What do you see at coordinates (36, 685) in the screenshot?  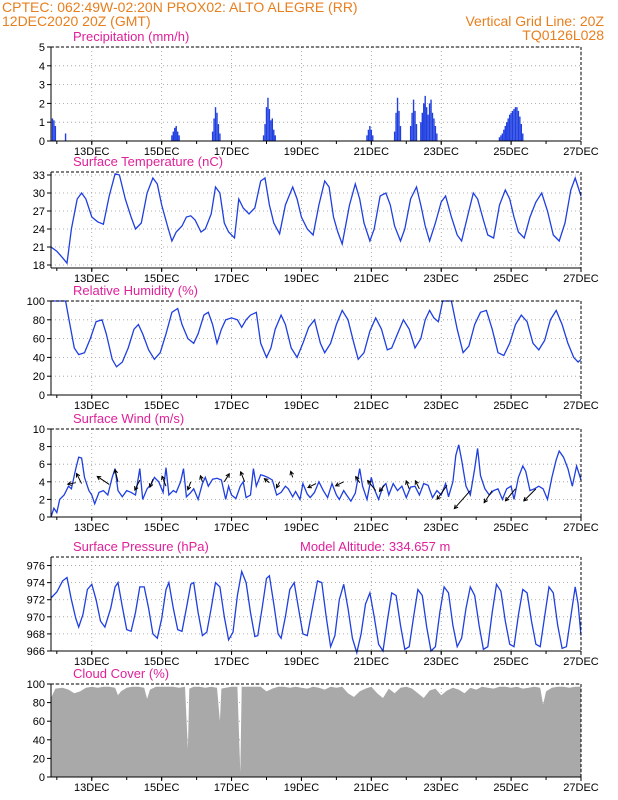 I see `y-tick-label: 100` at bounding box center [36, 685].